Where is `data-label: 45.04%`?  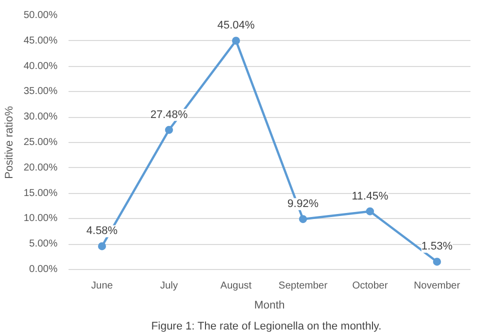
data-label: 45.04% is located at coordinates (236, 26).